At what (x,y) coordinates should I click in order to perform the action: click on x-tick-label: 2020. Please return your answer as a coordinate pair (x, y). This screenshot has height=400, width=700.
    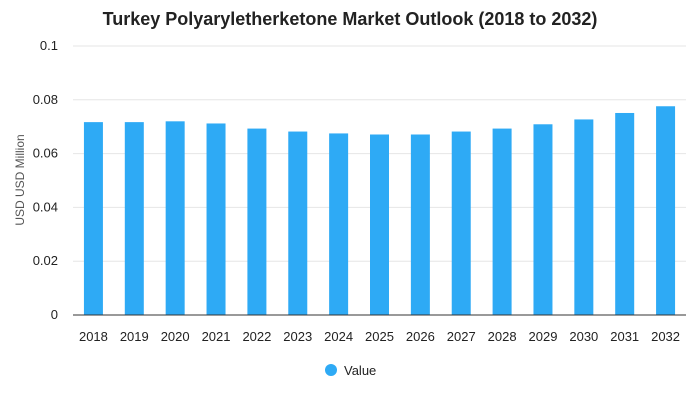
    Looking at the image, I should click on (175, 336).